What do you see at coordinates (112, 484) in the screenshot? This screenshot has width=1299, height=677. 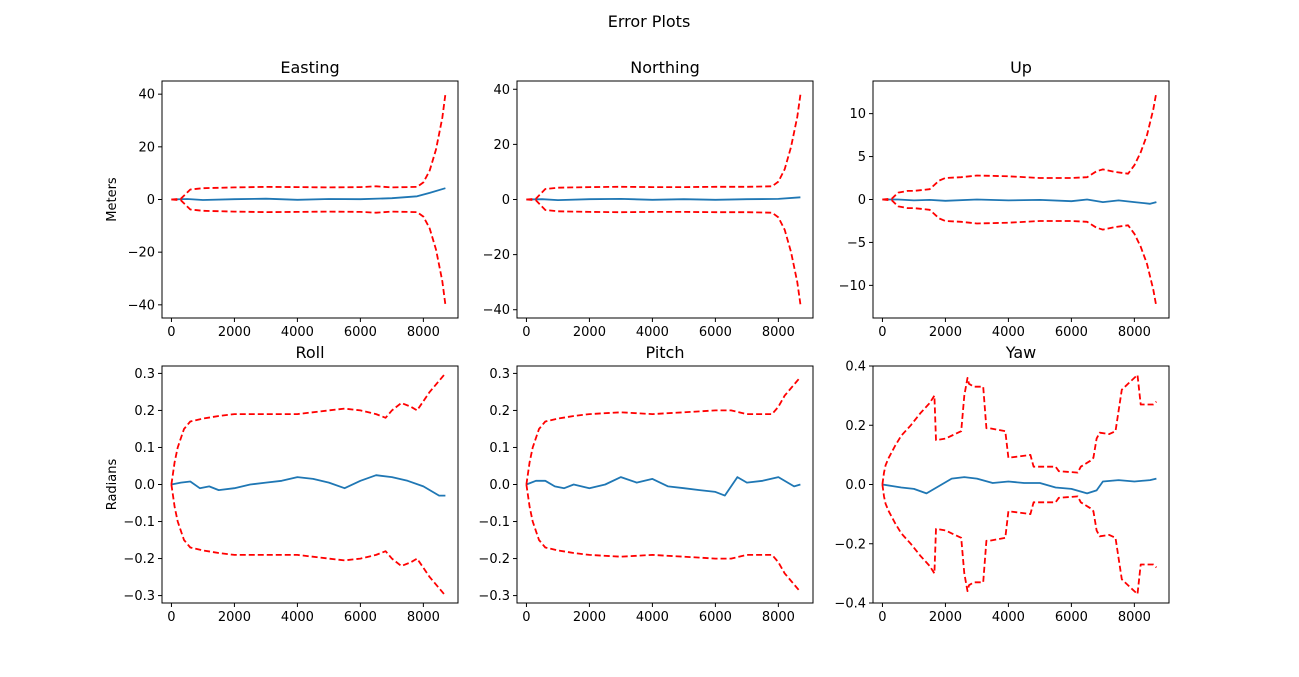 I see `y-axis-label: Radians` at bounding box center [112, 484].